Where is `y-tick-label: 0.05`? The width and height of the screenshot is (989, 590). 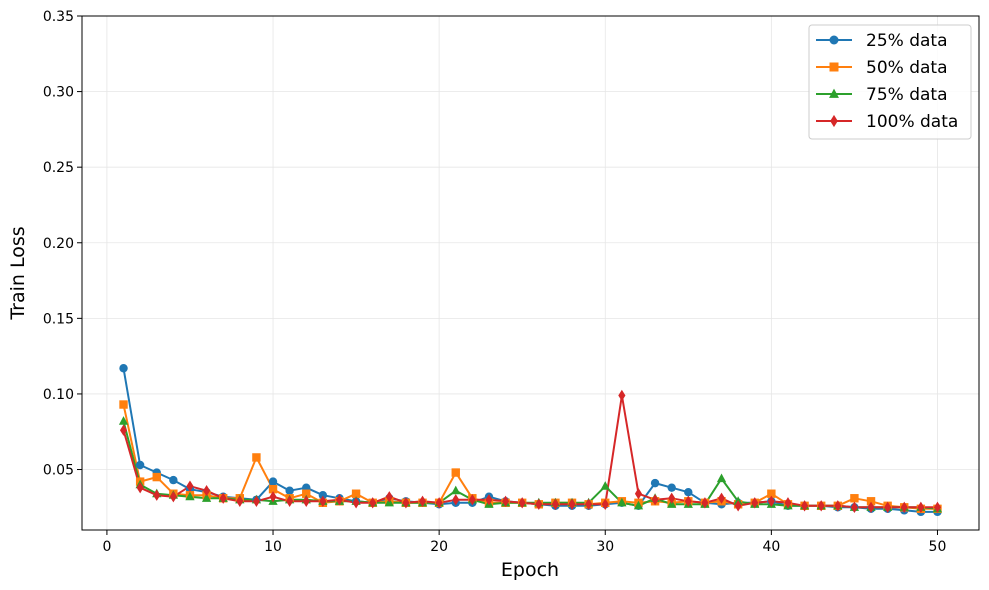
y-tick-label: 0.05 is located at coordinates (58, 471).